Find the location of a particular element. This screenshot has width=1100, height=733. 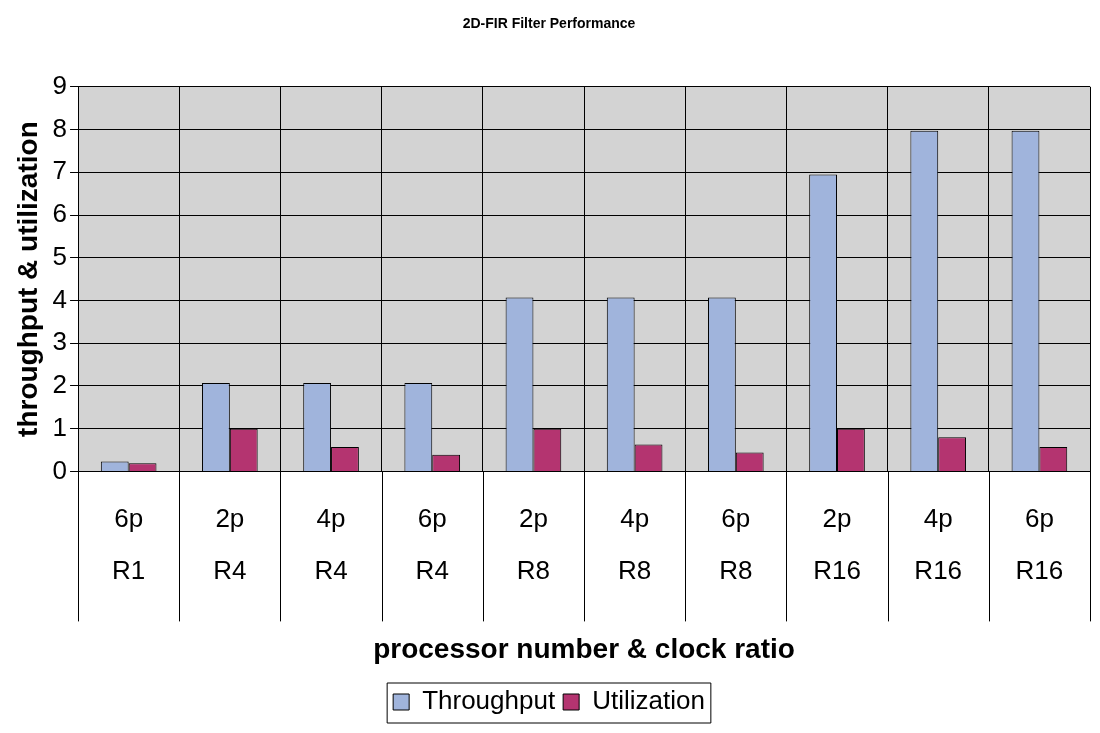

x-tick-label: 6p R16 is located at coordinates (1039, 543).